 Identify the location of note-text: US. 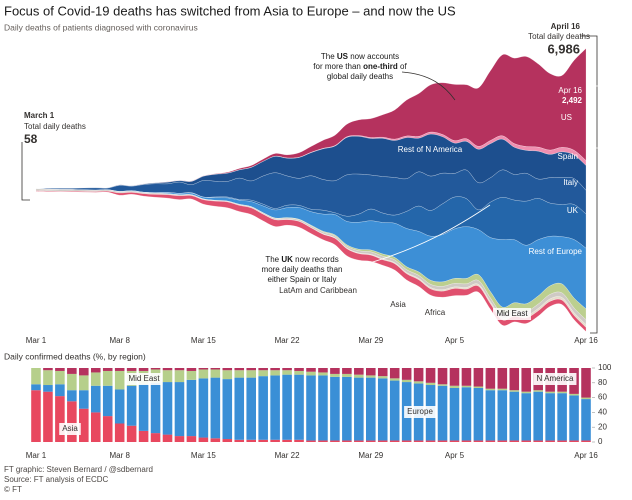
(343, 56).